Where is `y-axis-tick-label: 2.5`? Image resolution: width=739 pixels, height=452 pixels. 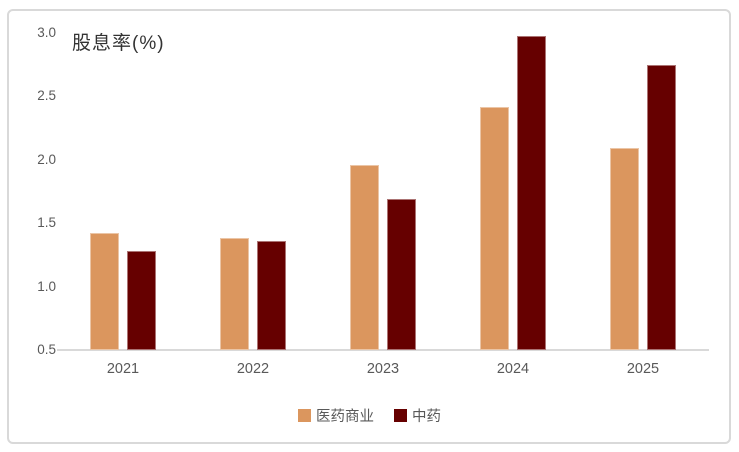
y-axis-tick-label: 2.5 is located at coordinates (46, 96).